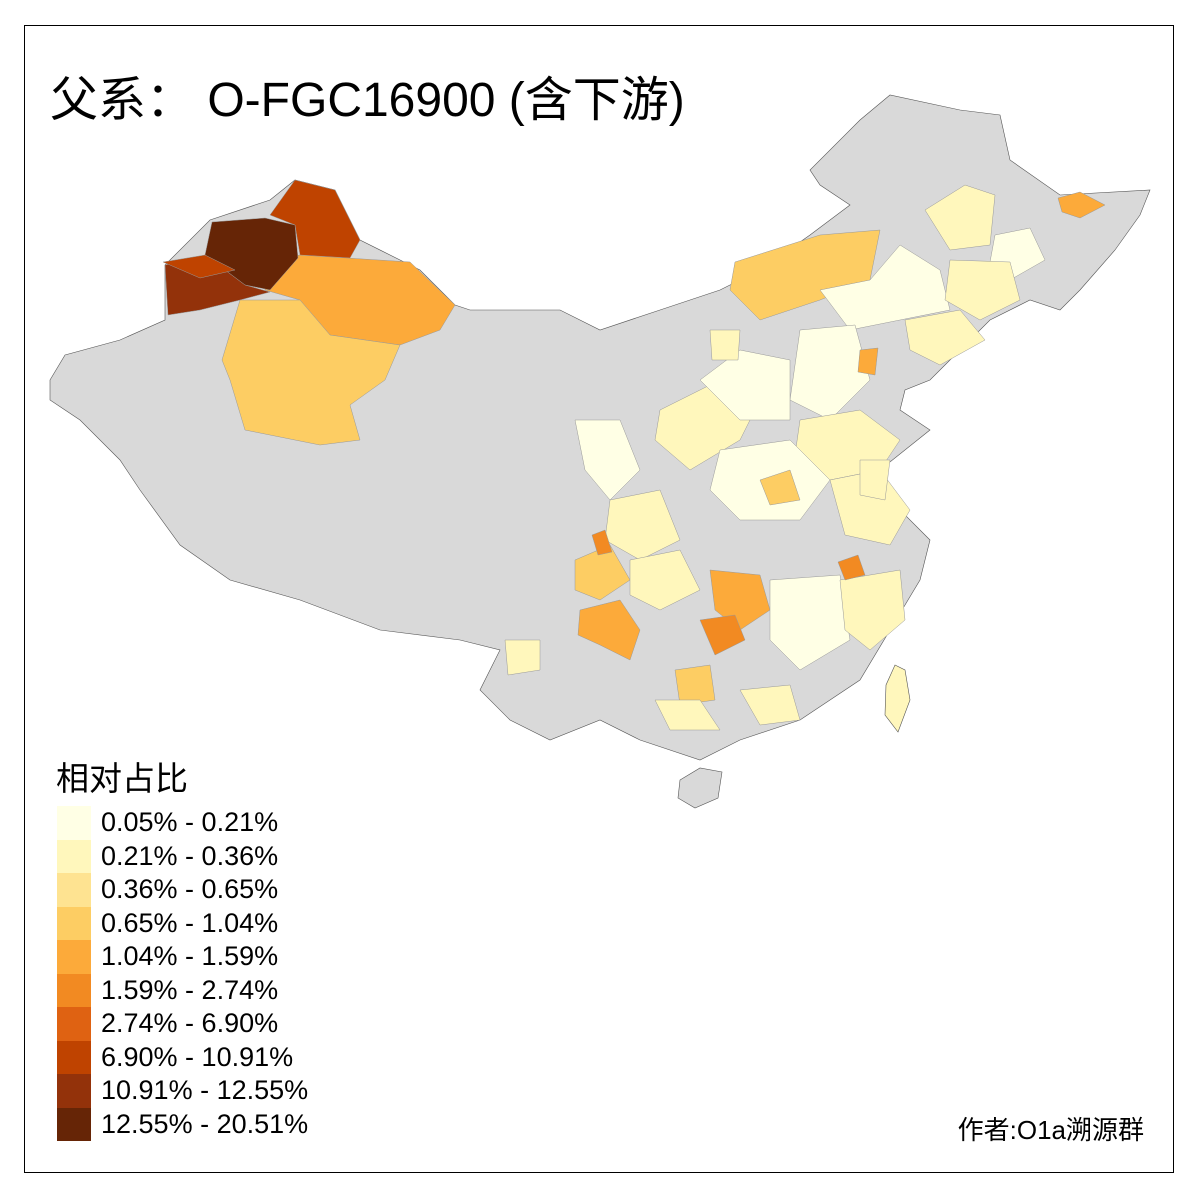  Describe the element at coordinates (190, 1023) in the screenshot. I see `legend-label: 2.74% - 6.90%` at that location.